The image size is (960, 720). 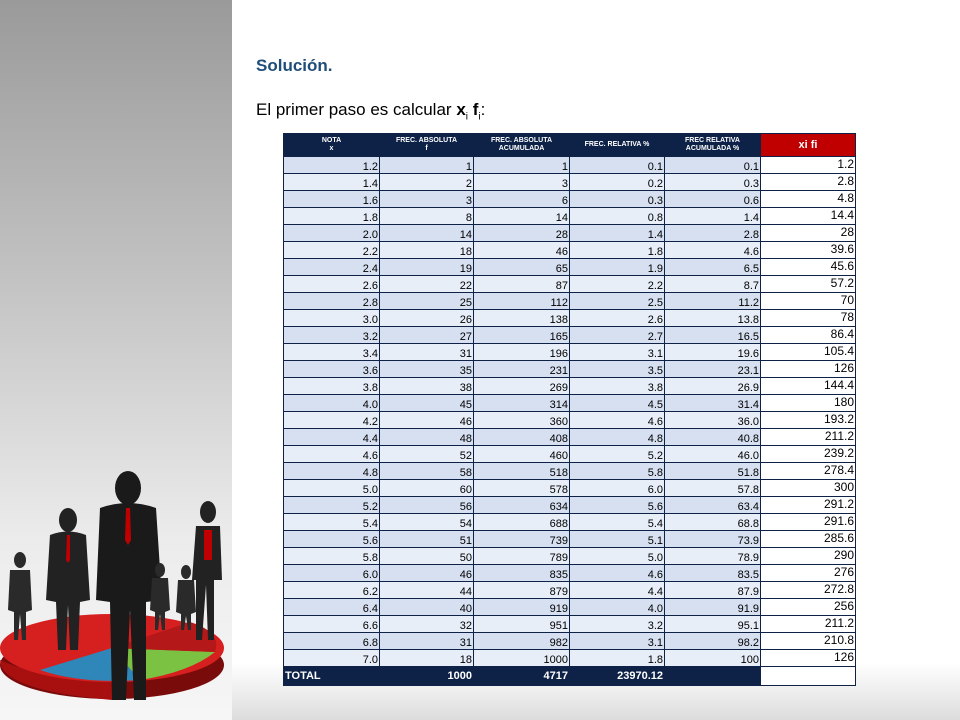 What do you see at coordinates (712, 301) in the screenshot?
I see `table-cell: 11.2` at bounding box center [712, 301].